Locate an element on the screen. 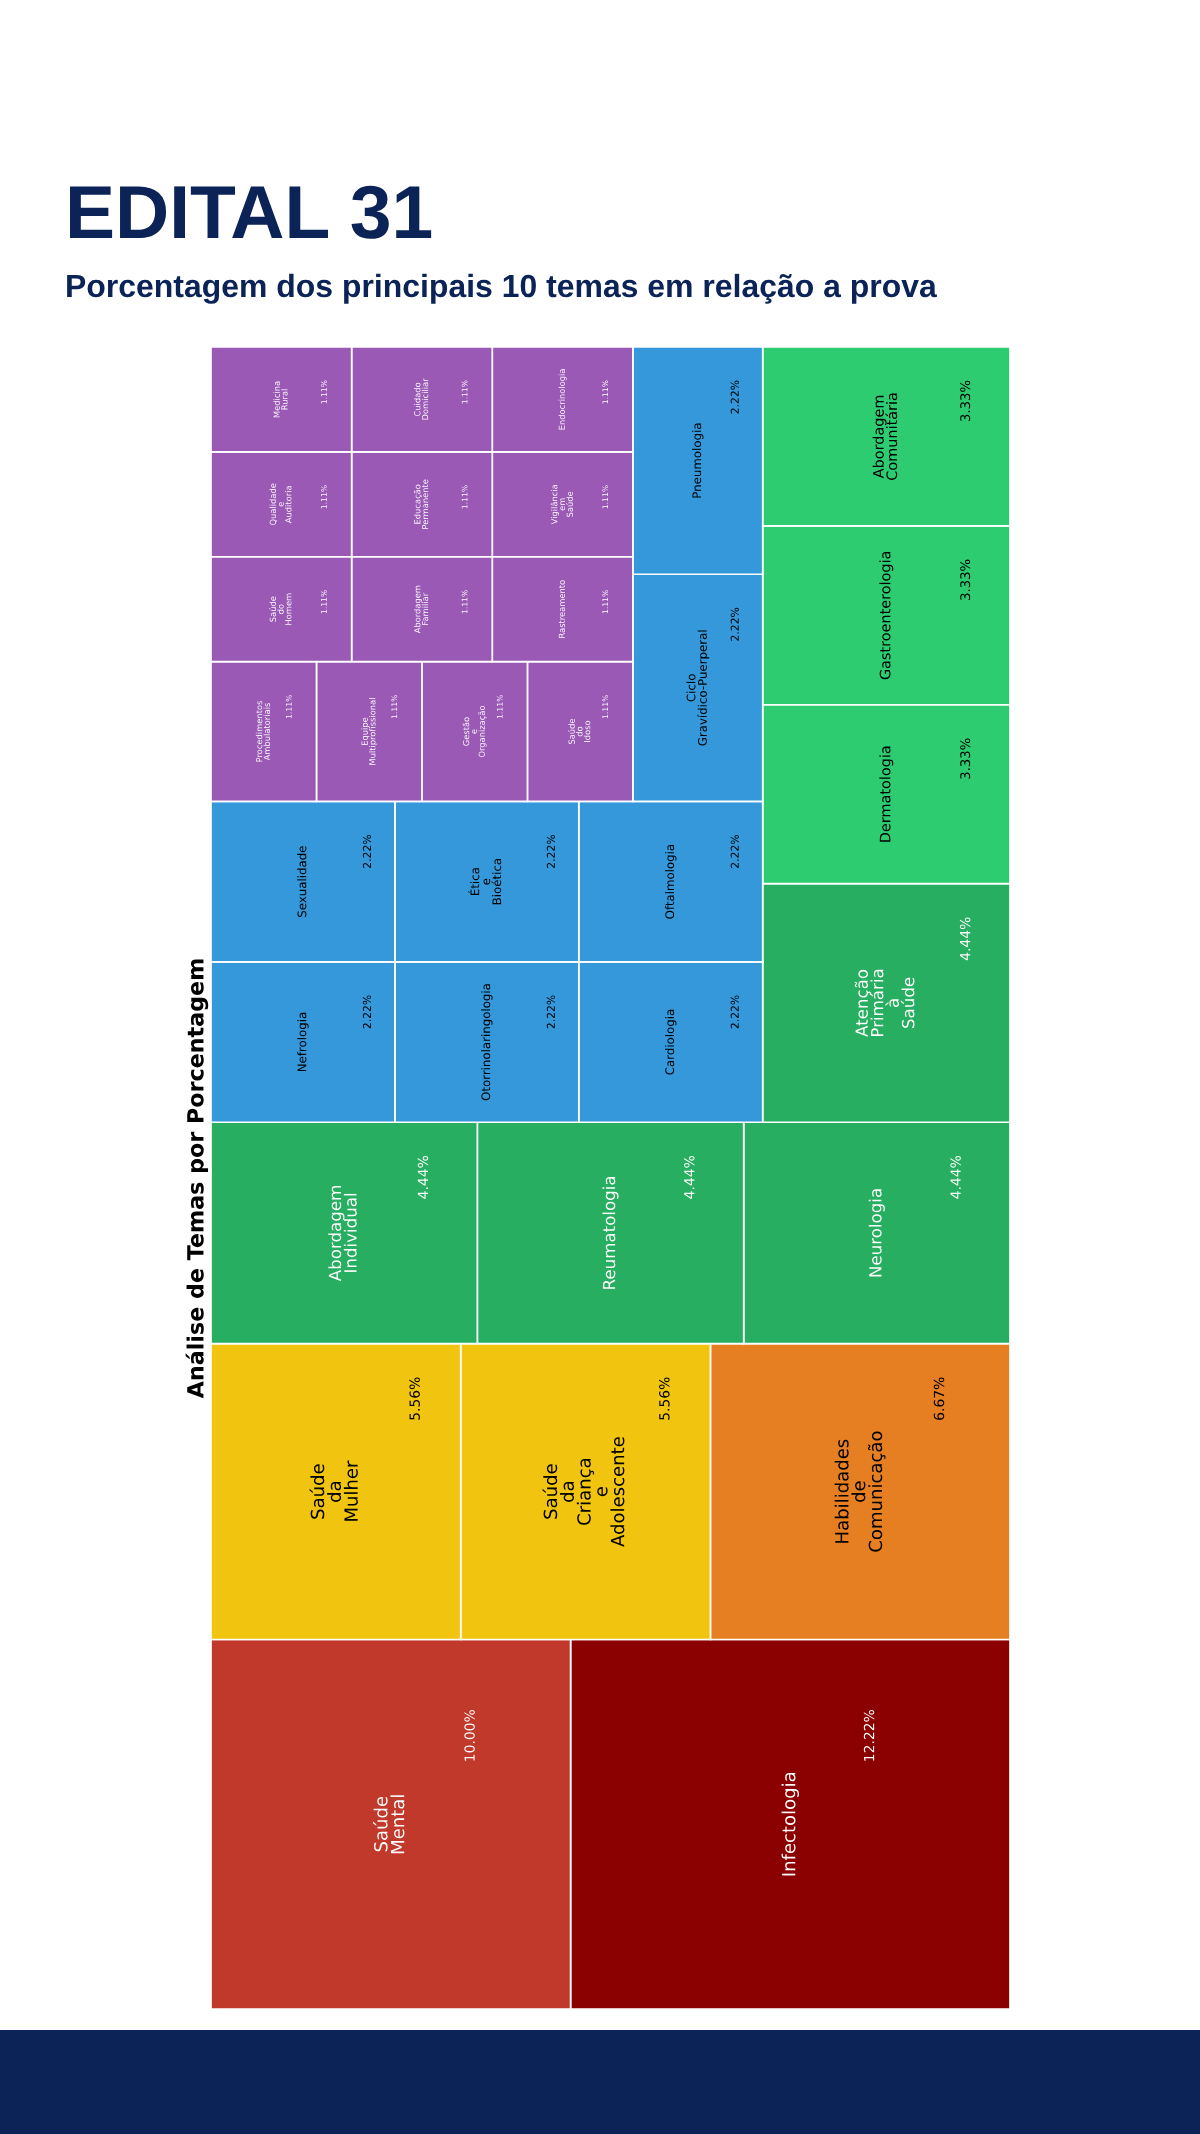 The height and width of the screenshot is (2134, 1200). category-label: Otorrinolaringologia is located at coordinates (487, 1042).